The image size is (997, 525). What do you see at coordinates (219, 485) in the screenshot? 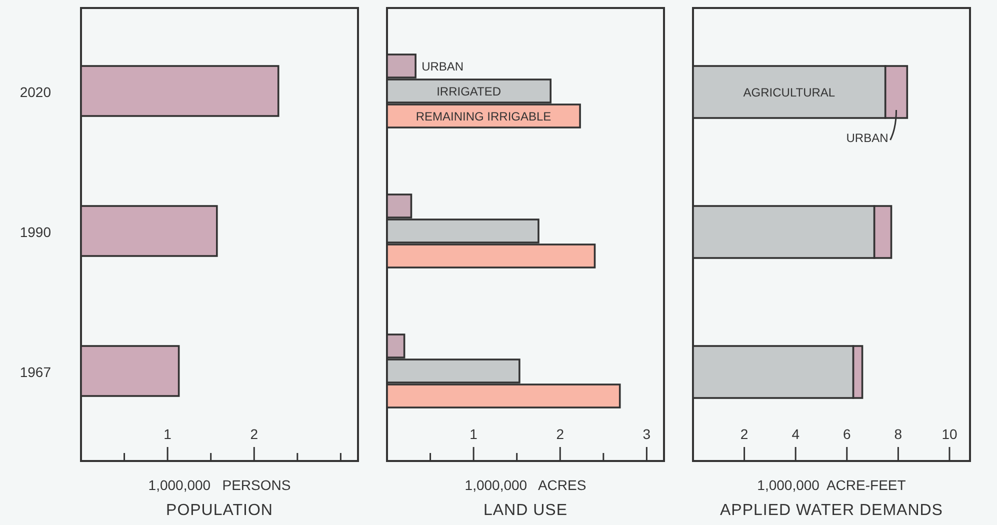
I see `x-axis-title: 1,000,000 PERSONS` at bounding box center [219, 485].